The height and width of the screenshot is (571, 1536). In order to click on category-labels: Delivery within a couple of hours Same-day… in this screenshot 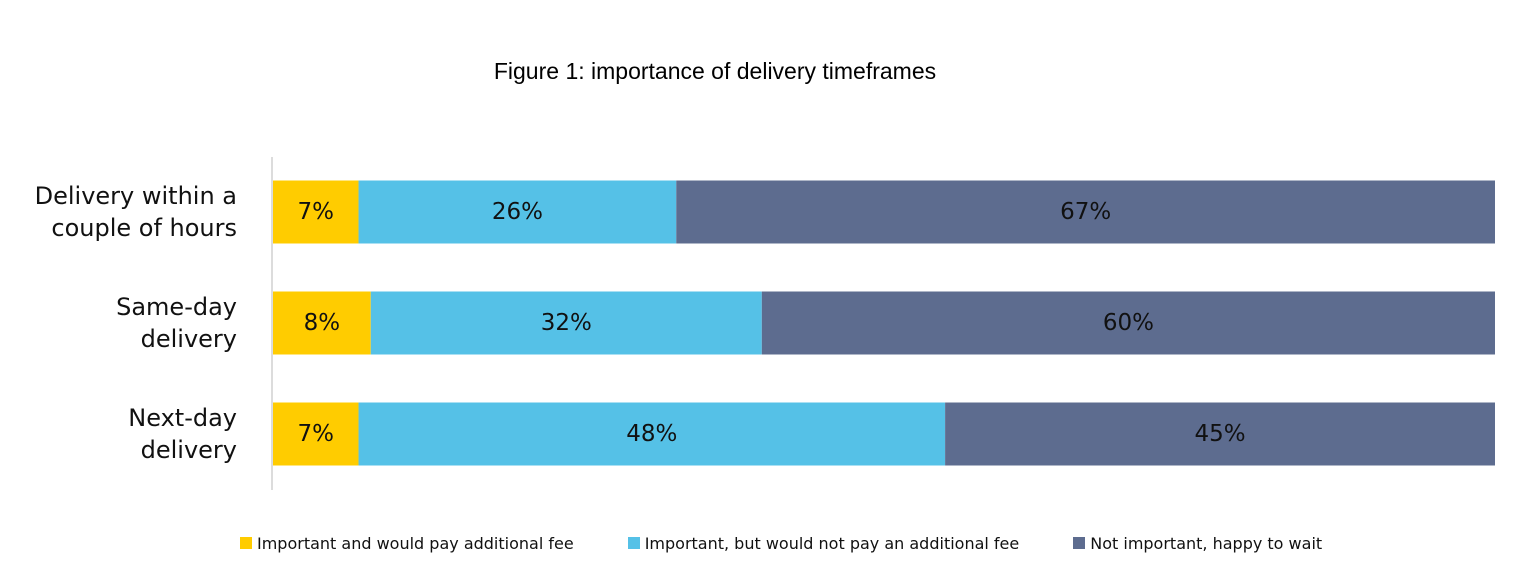, I will do `click(136, 323)`.